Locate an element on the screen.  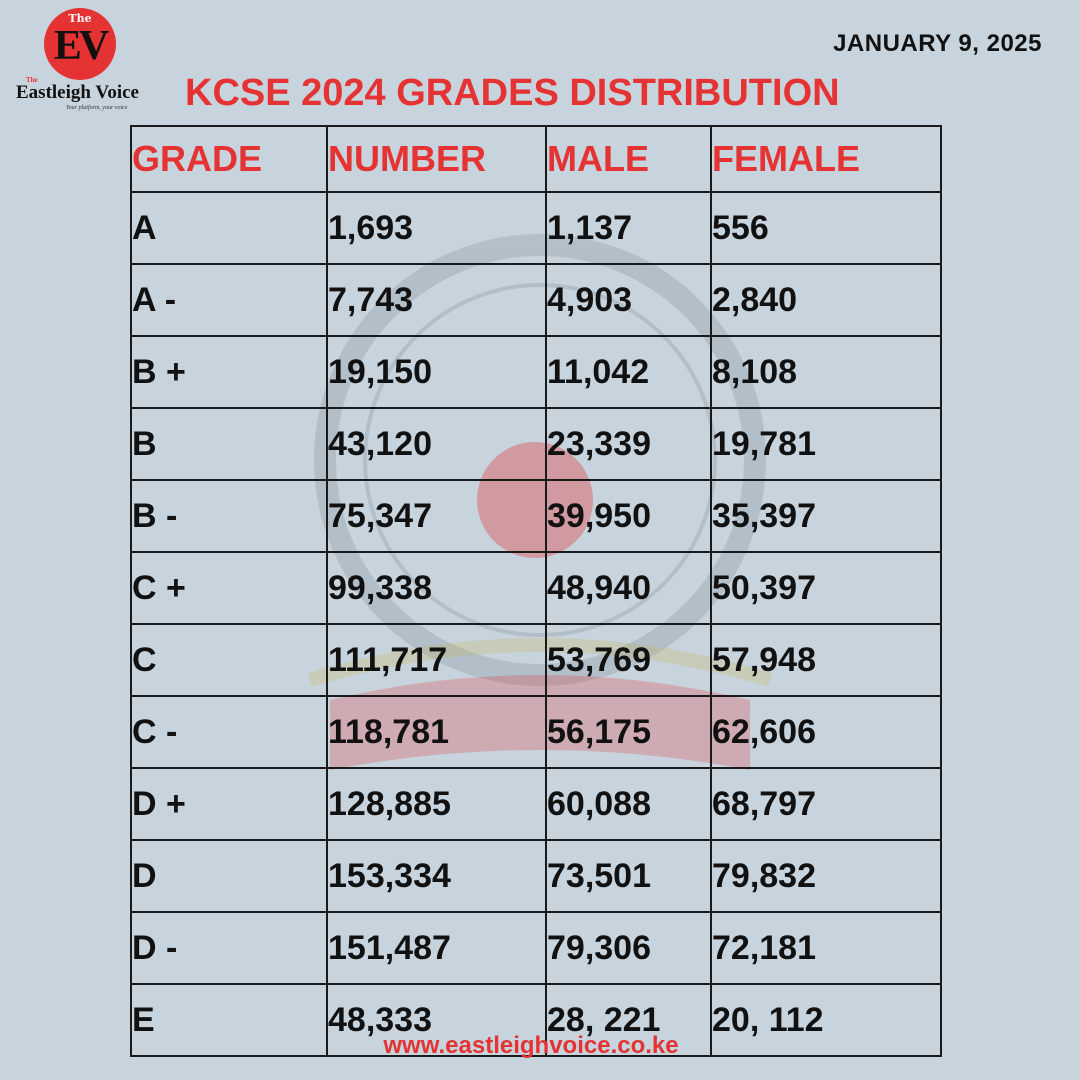
cell-female: 72,181 is located at coordinates (826, 948).